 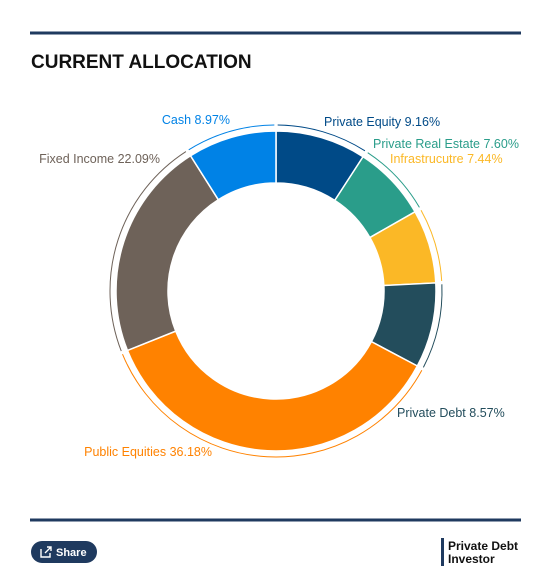 What do you see at coordinates (141, 62) in the screenshot?
I see `chart-title: CURRENT ALLOCATION` at bounding box center [141, 62].